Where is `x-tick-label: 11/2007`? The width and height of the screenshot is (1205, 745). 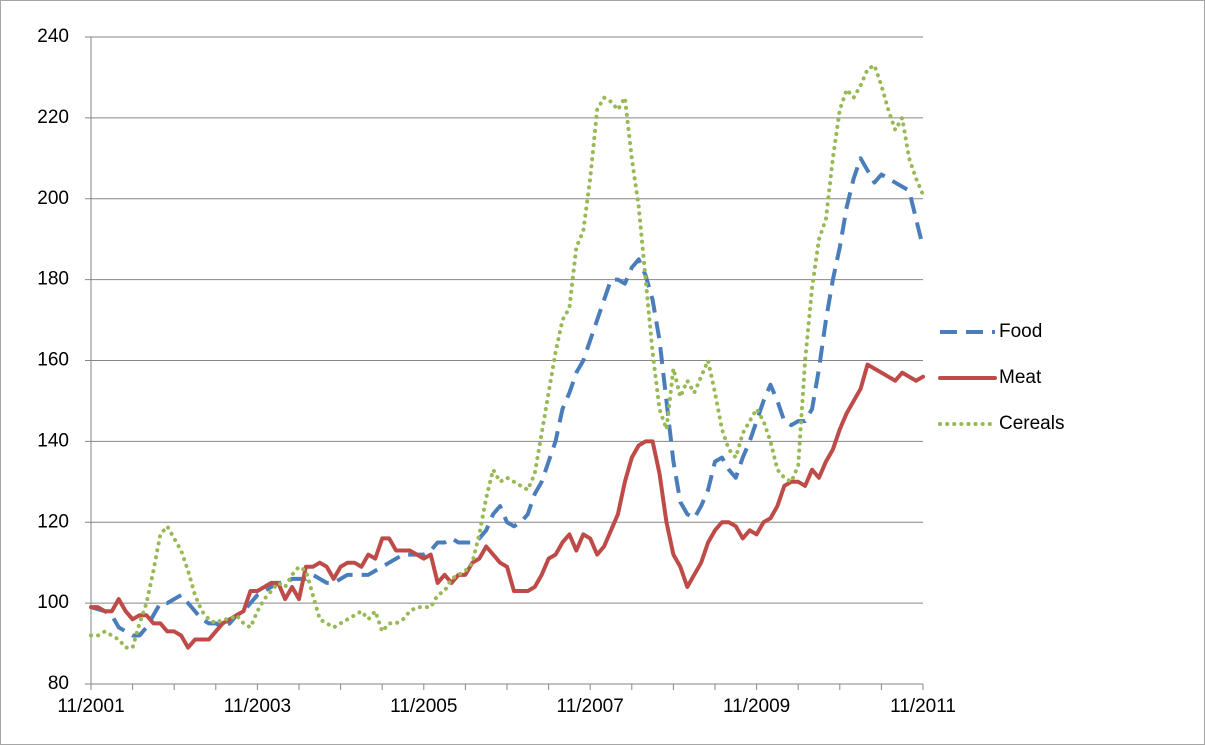
x-tick-label: 11/2007 is located at coordinates (590, 706).